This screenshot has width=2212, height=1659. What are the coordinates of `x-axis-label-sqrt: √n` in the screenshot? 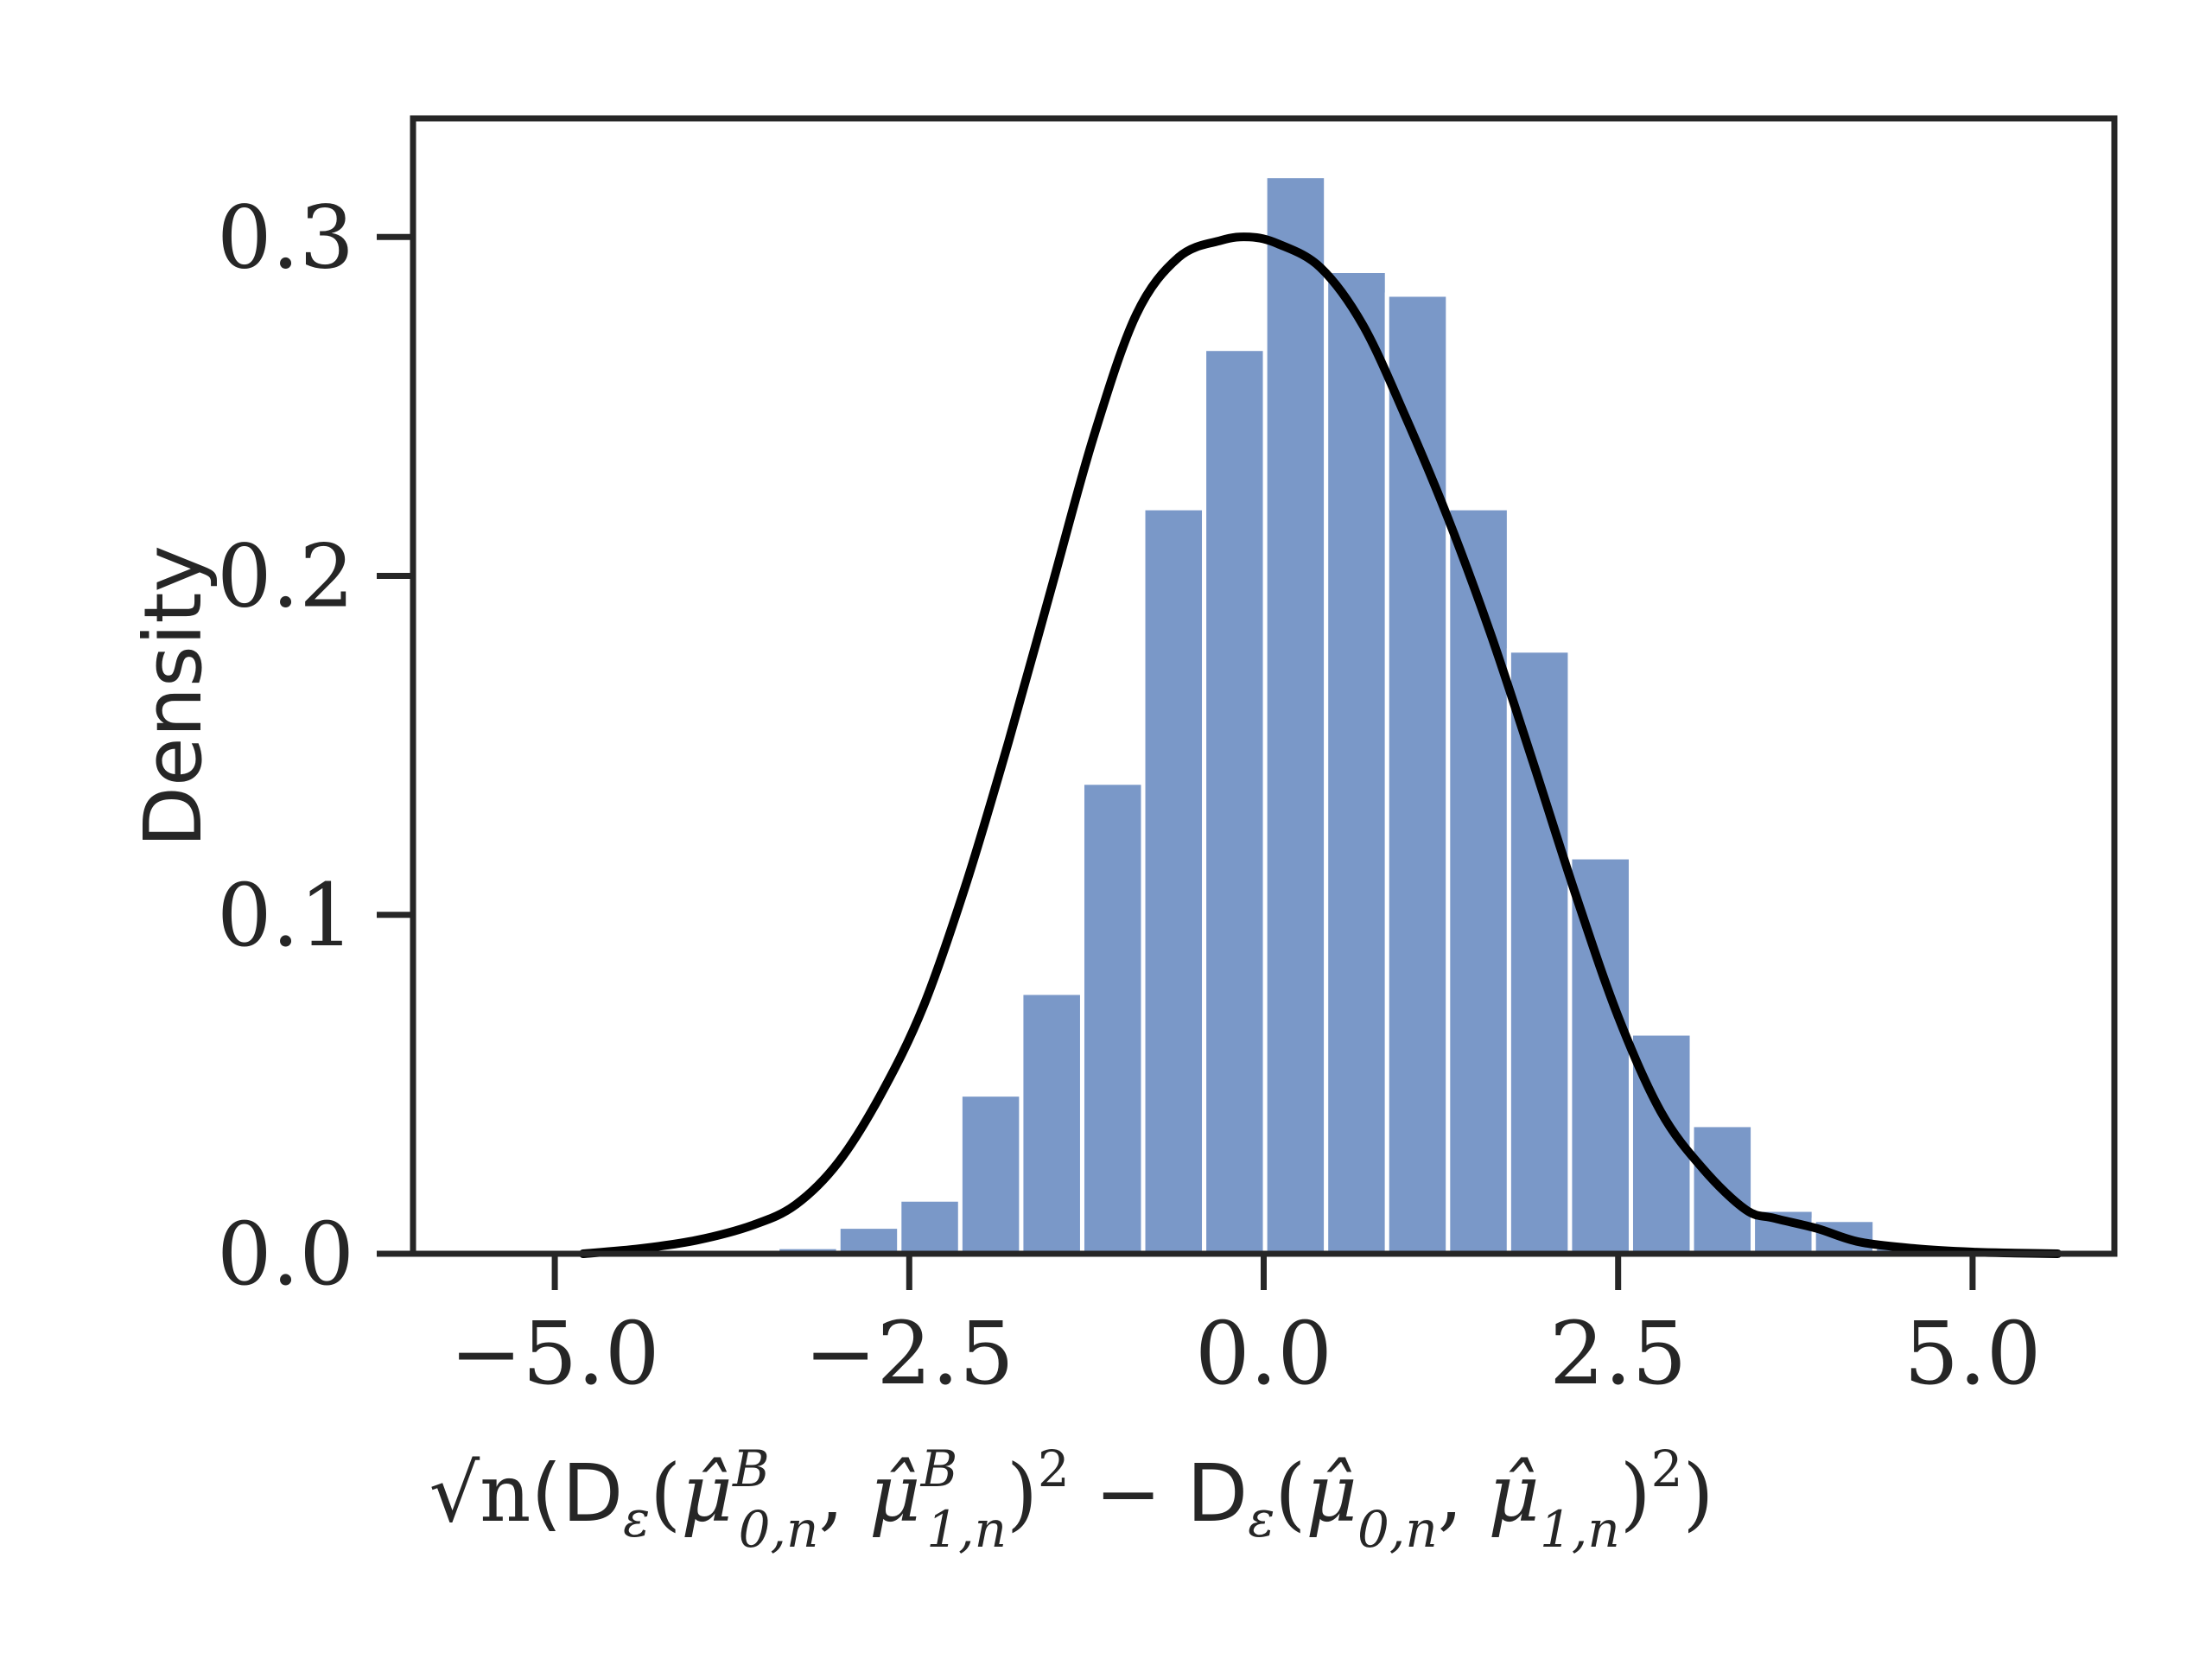 It's located at (480, 1493).